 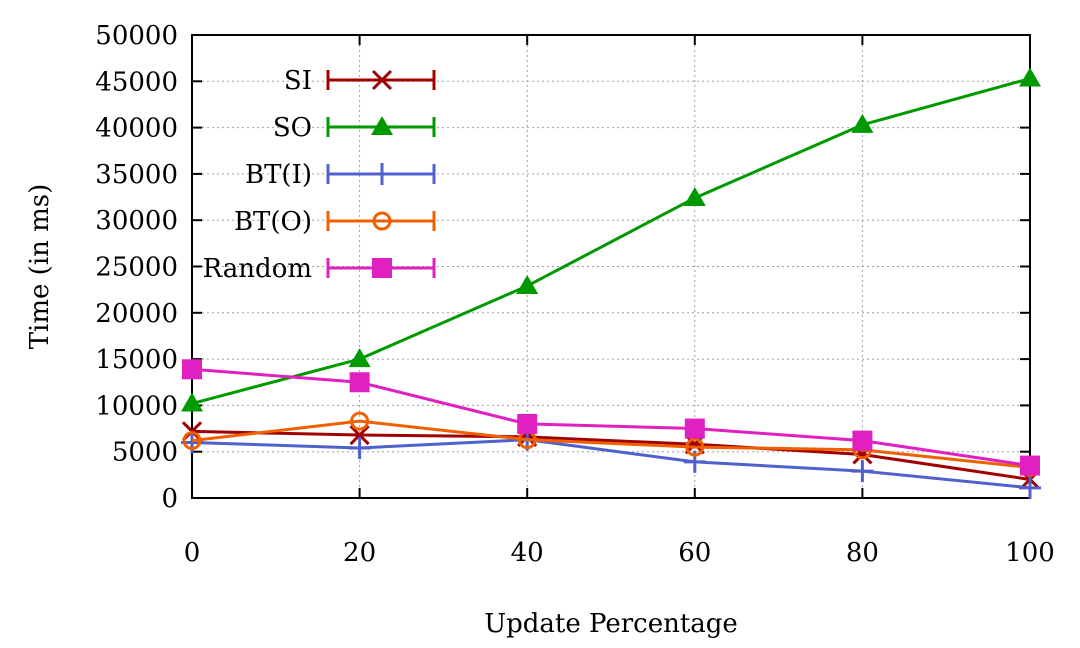 I want to click on legend-item: SO, so click(x=354, y=128).